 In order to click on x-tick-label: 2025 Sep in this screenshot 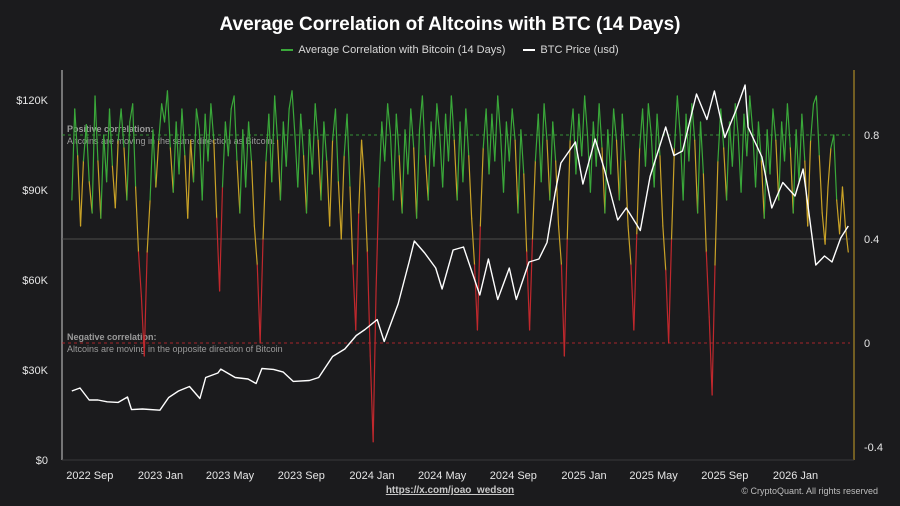, I will do `click(724, 476)`.